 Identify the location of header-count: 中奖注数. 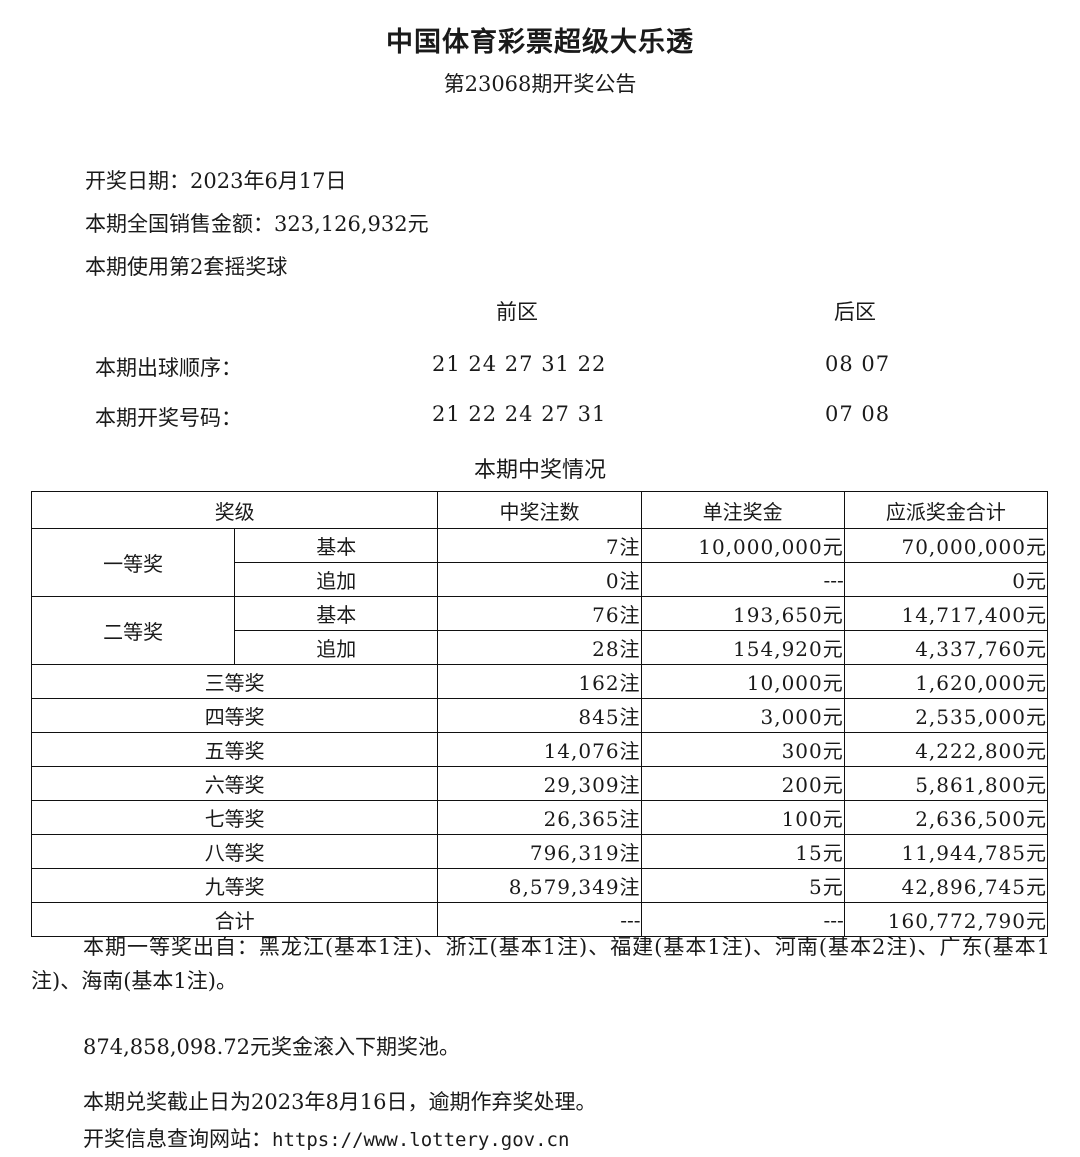
(539, 510).